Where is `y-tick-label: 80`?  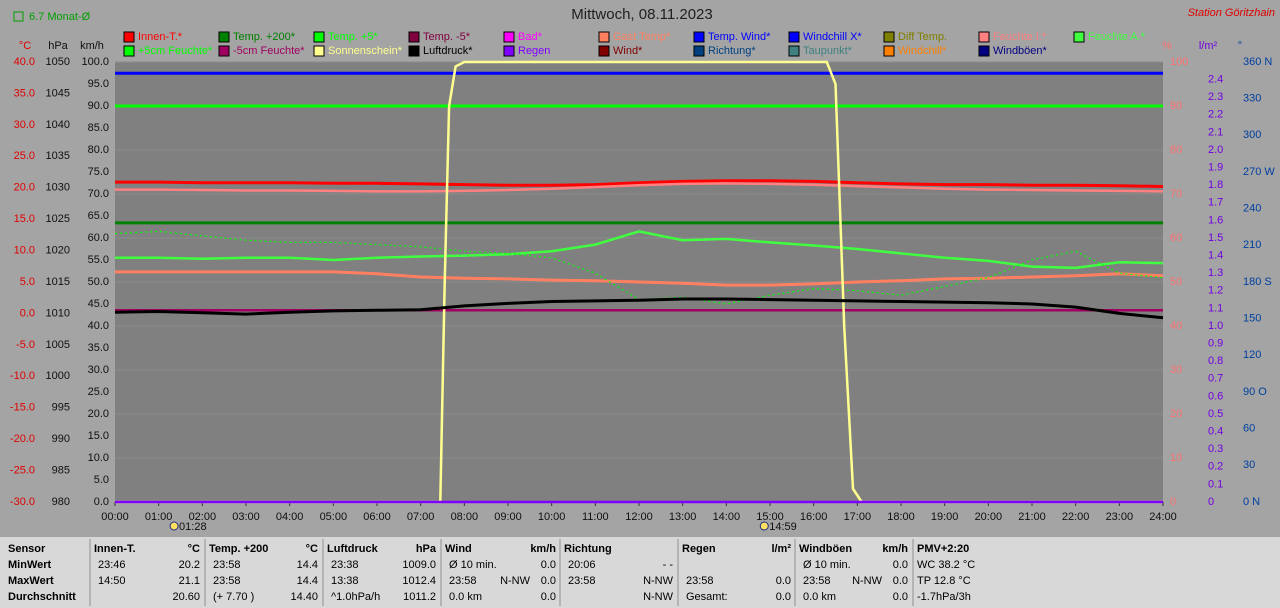
y-tick-label: 80 is located at coordinates (1176, 150).